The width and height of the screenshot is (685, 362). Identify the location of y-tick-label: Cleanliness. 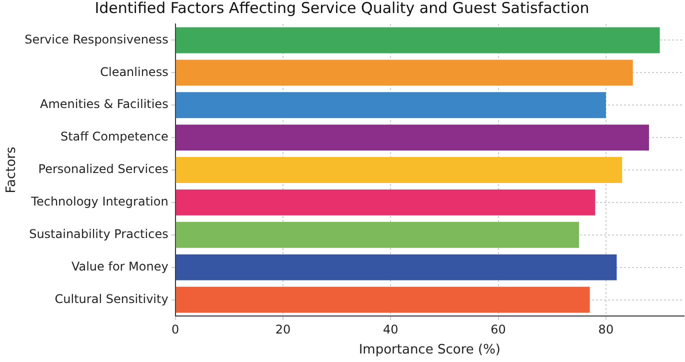
(134, 71).